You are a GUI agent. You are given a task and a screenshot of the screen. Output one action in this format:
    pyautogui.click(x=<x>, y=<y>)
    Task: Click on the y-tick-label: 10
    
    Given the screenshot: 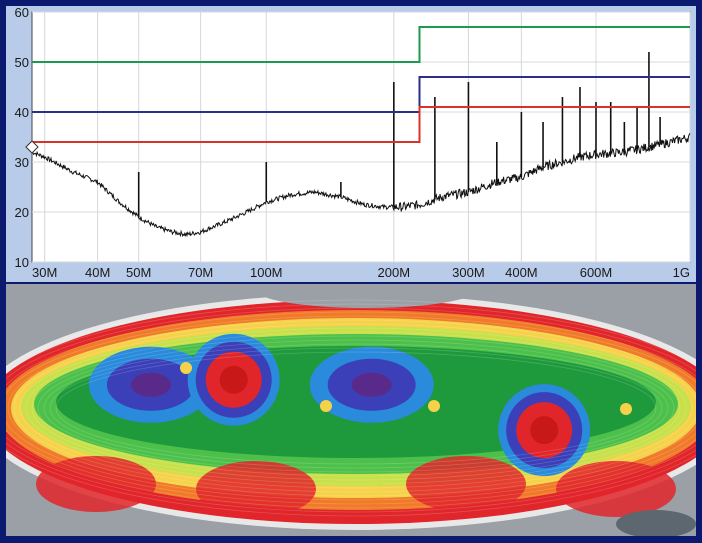 What is the action you would take?
    pyautogui.click(x=22, y=262)
    